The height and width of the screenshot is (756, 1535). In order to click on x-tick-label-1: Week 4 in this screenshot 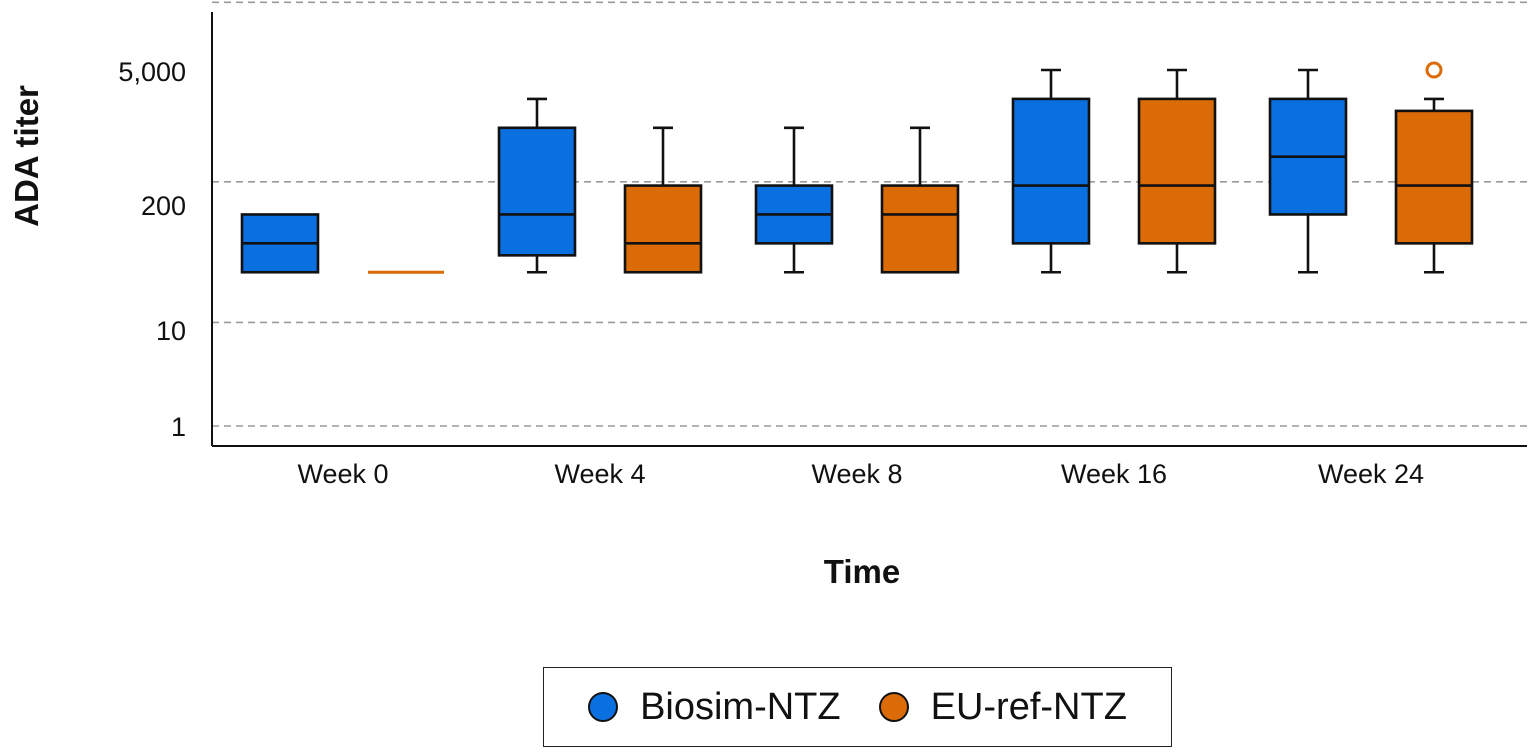, I will do `click(599, 474)`.